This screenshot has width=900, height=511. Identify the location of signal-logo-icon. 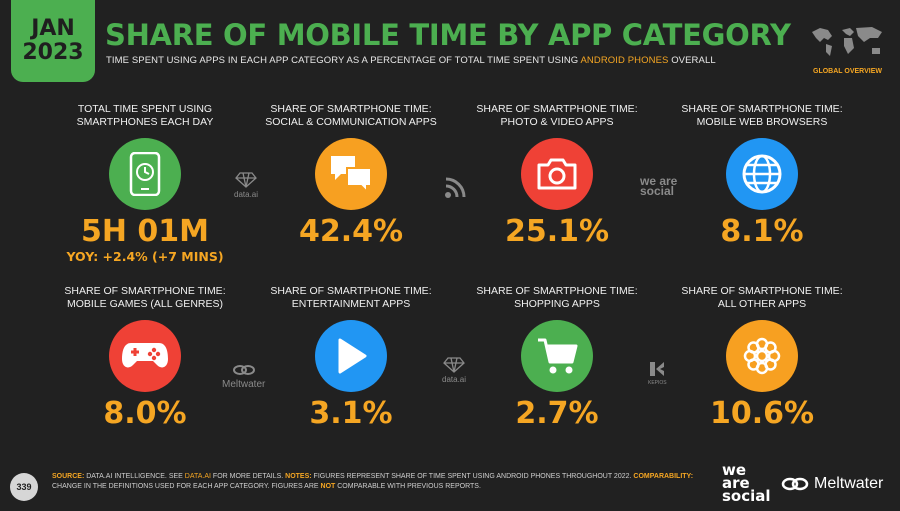
(455, 187).